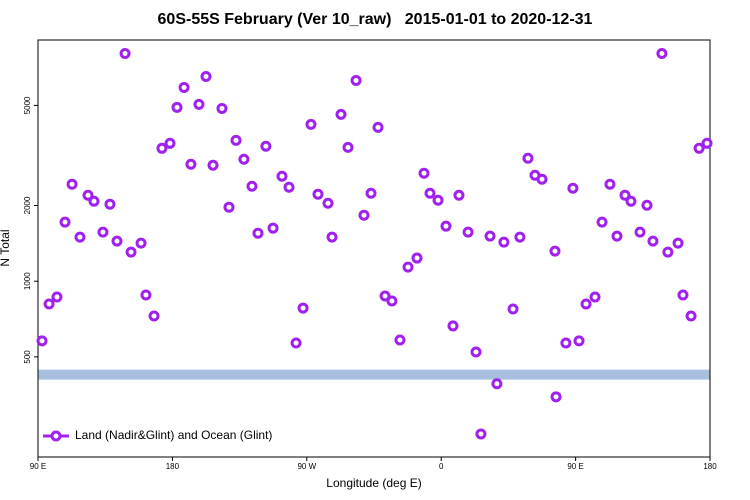 This screenshot has height=500, width=750. I want to click on x-tick-label: 90 W, so click(306, 466).